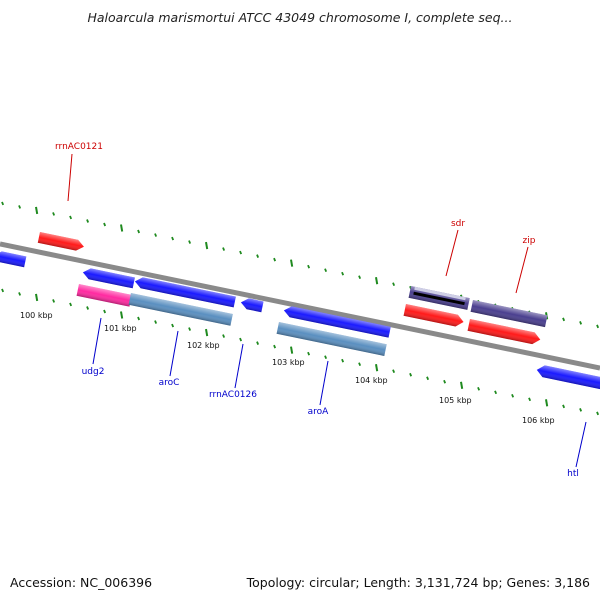  I want to click on accession-text: Accession: NC_006396, so click(81, 582).